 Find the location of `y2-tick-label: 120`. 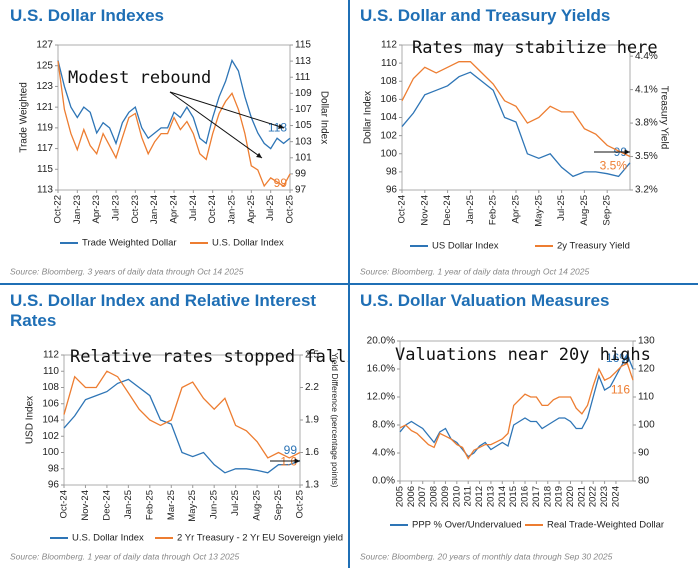

y2-tick-label: 120 is located at coordinates (646, 369).